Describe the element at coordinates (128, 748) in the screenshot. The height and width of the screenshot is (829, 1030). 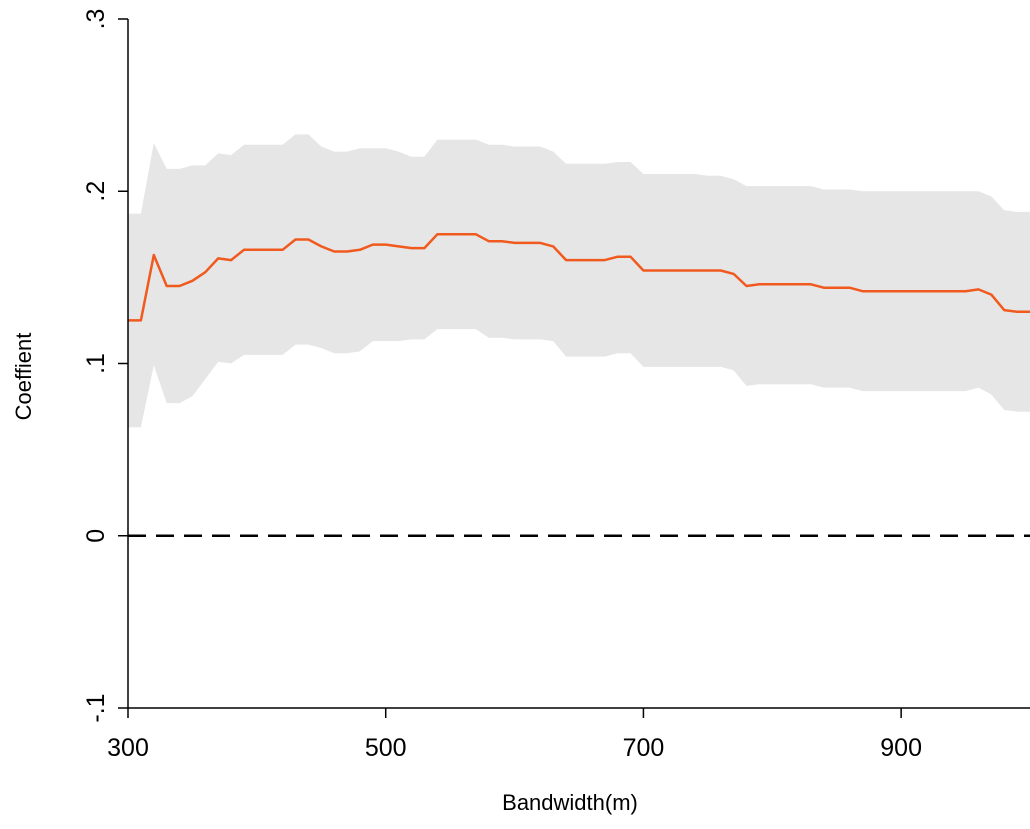
I see `x-tick-label: 300` at that location.